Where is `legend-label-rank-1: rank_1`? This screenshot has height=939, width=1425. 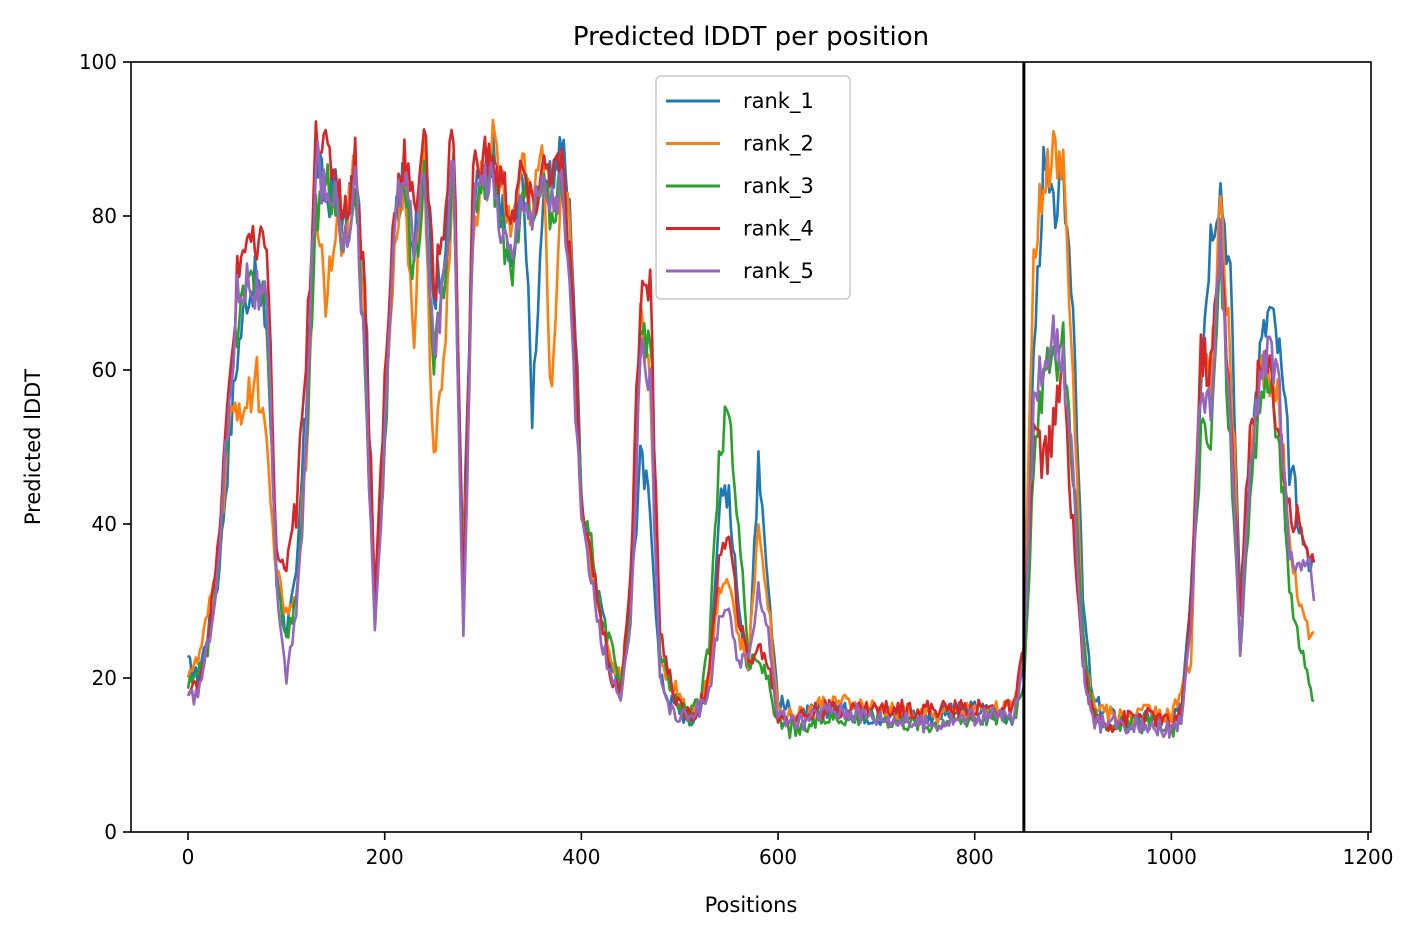
legend-label-rank-1: rank_1 is located at coordinates (778, 101).